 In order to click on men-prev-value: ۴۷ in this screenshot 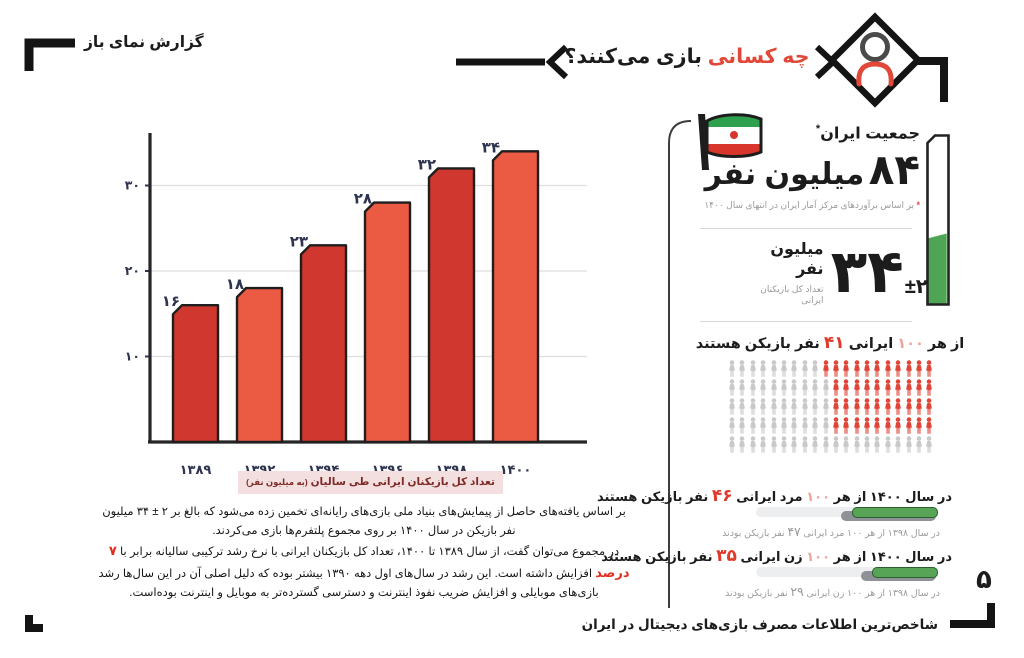, I will do `click(794, 532)`.